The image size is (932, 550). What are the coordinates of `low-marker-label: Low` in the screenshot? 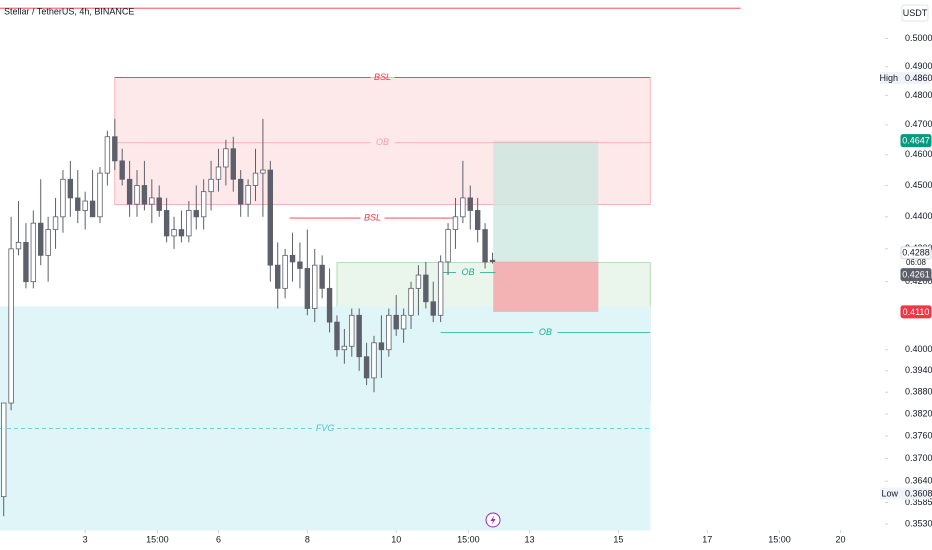 It's located at (889, 493).